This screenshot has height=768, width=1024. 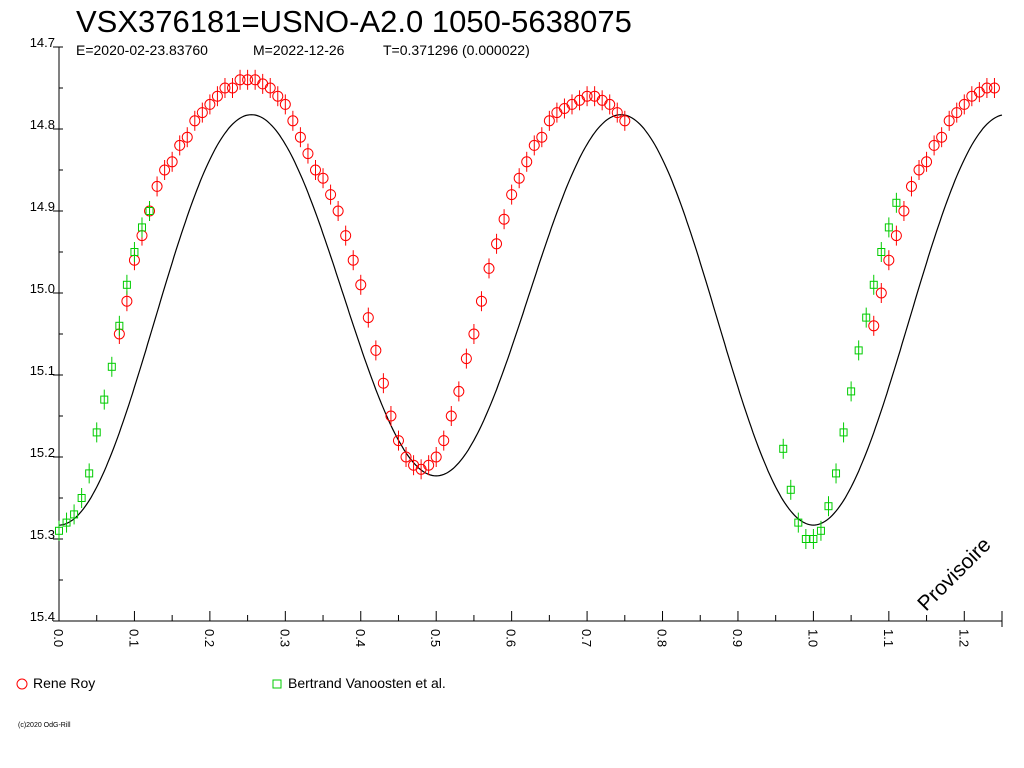 I want to click on watermark-text: Provisoire, so click(x=954, y=574).